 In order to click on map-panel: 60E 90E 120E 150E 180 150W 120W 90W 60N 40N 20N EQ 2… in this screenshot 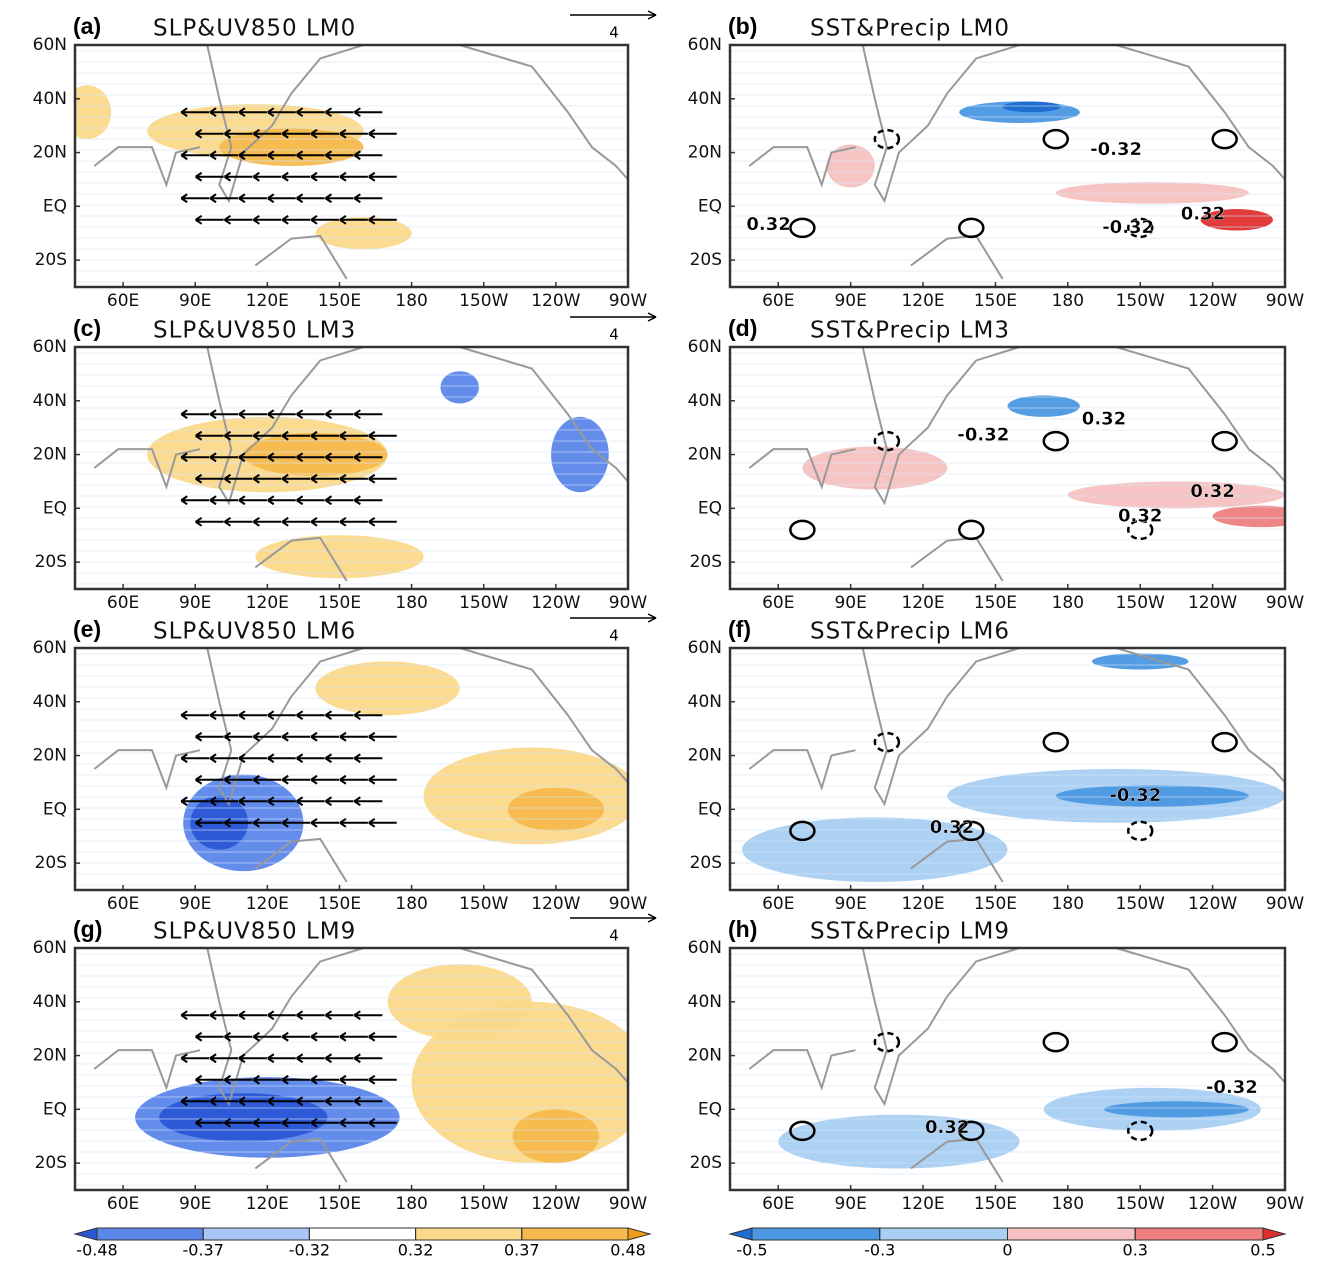, I will do `click(345, 763)`.